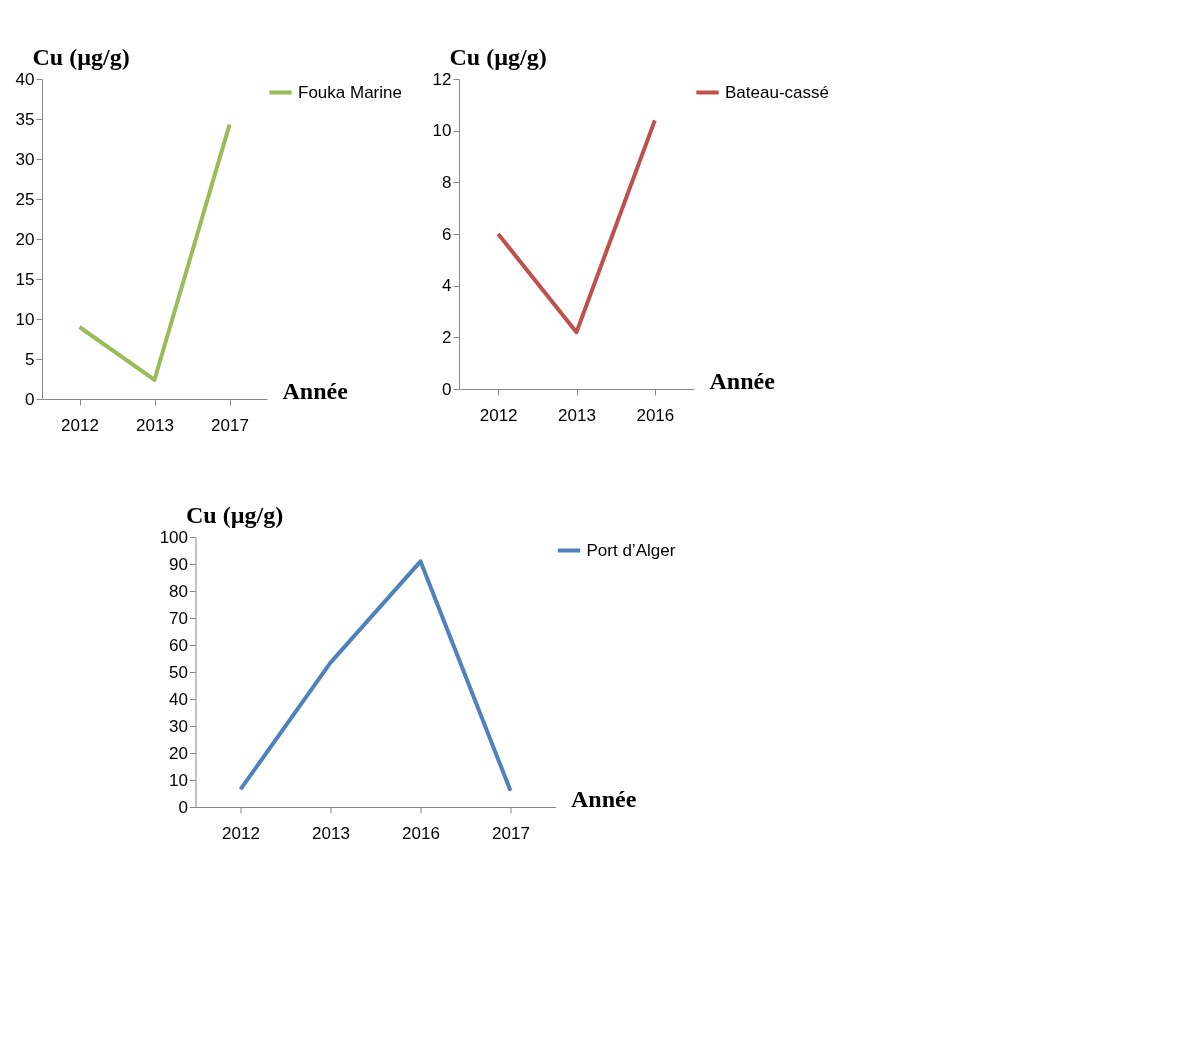  Describe the element at coordinates (631, 550) in the screenshot. I see `legend-label: Port d’Alger` at that location.